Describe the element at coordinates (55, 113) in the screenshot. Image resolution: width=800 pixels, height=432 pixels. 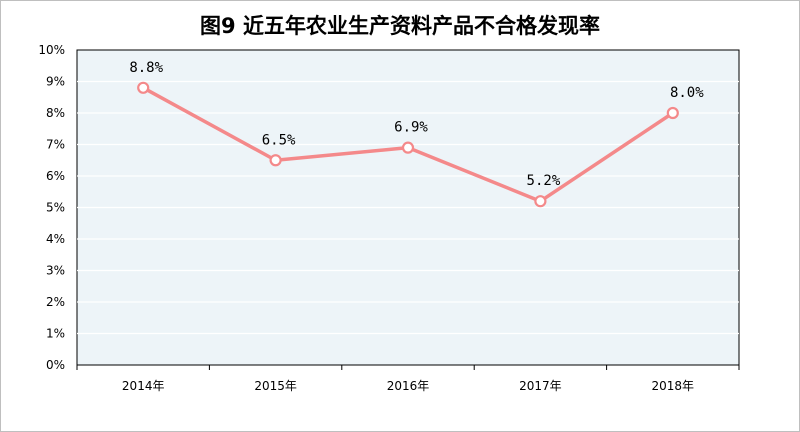
I see `y-tick-label: 8%` at that location.